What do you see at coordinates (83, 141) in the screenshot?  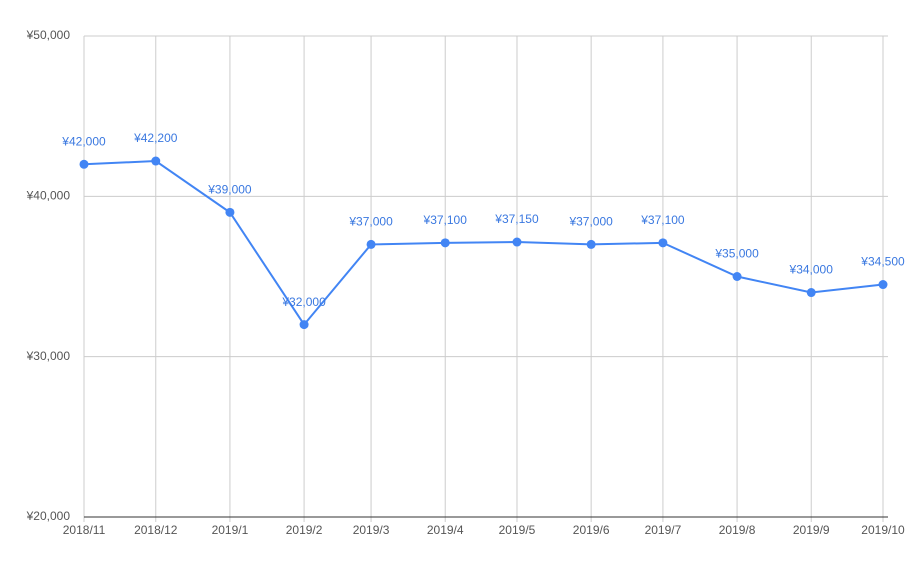 I see `data-label: ¥42,000` at bounding box center [83, 141].